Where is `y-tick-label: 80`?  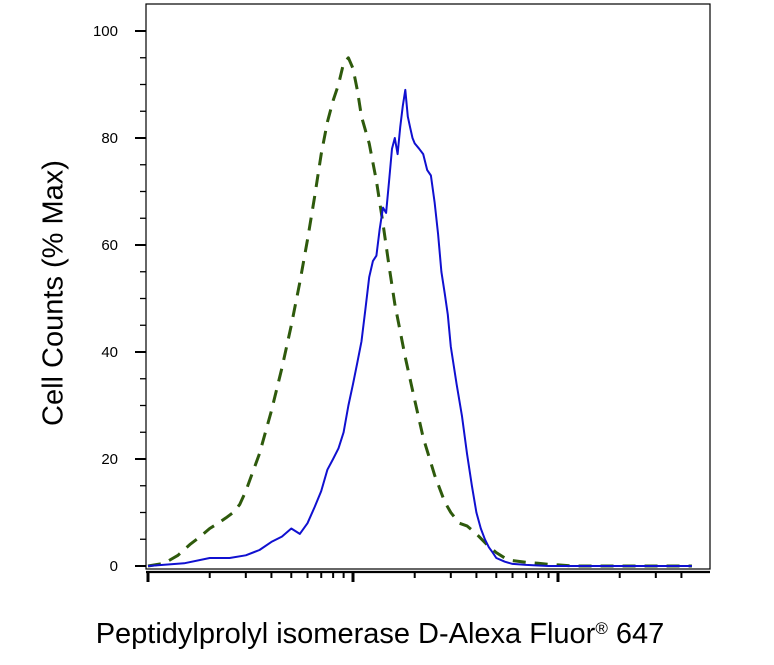
y-tick-label: 80 is located at coordinates (109, 138).